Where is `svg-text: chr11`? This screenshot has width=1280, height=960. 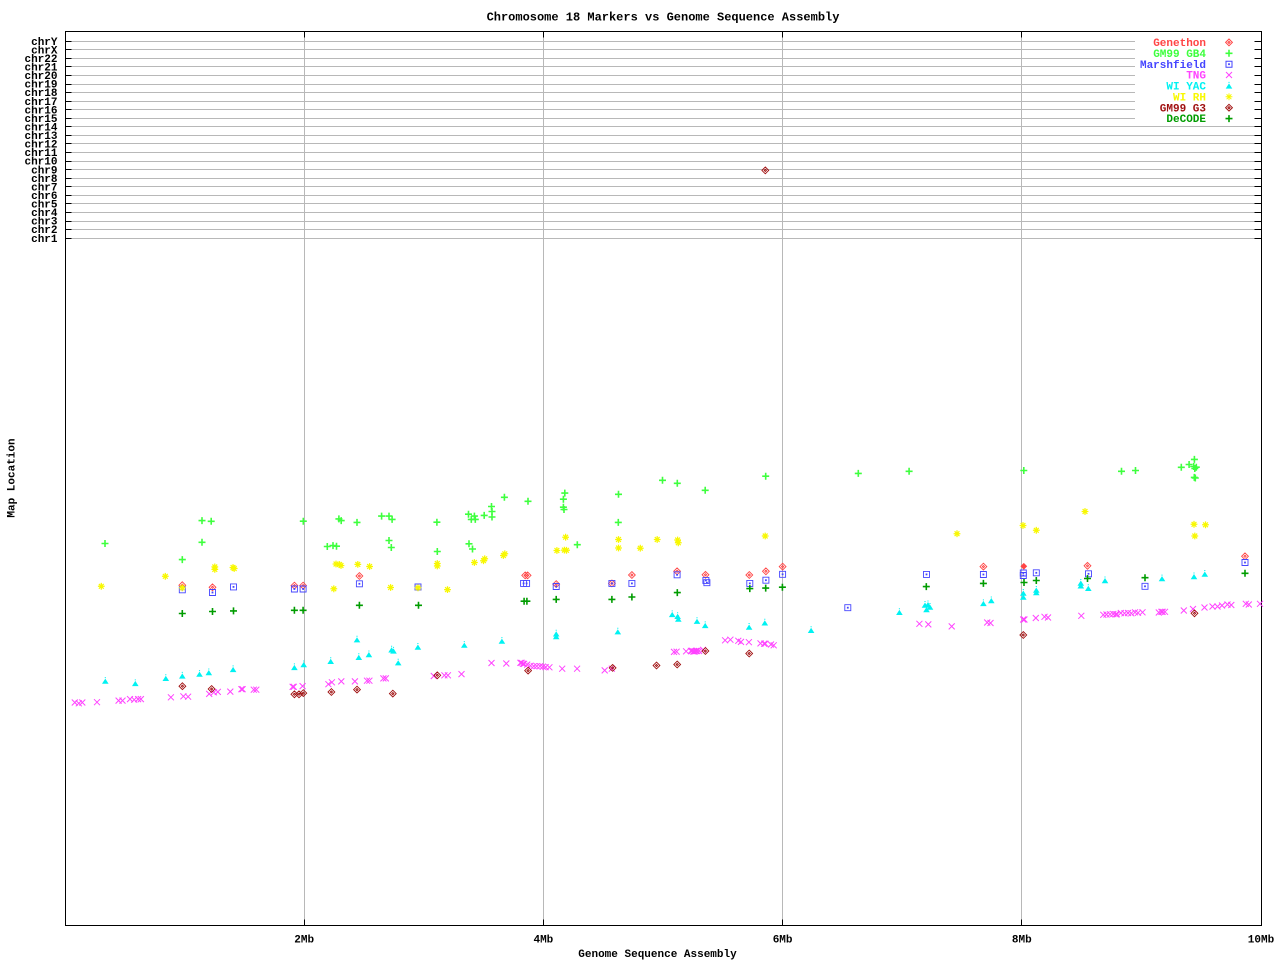 svg-text: chr11 is located at coordinates (40, 154).